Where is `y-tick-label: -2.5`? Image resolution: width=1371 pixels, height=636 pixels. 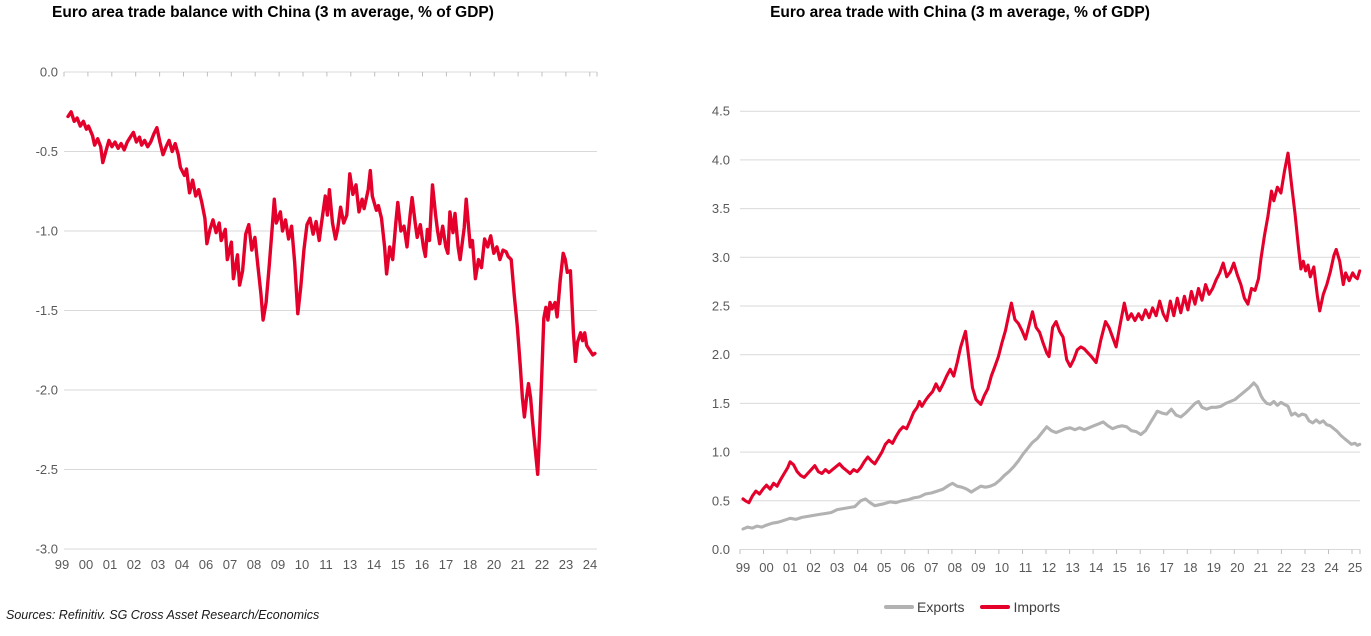 y-tick-label: -2.5 is located at coordinates (47, 469).